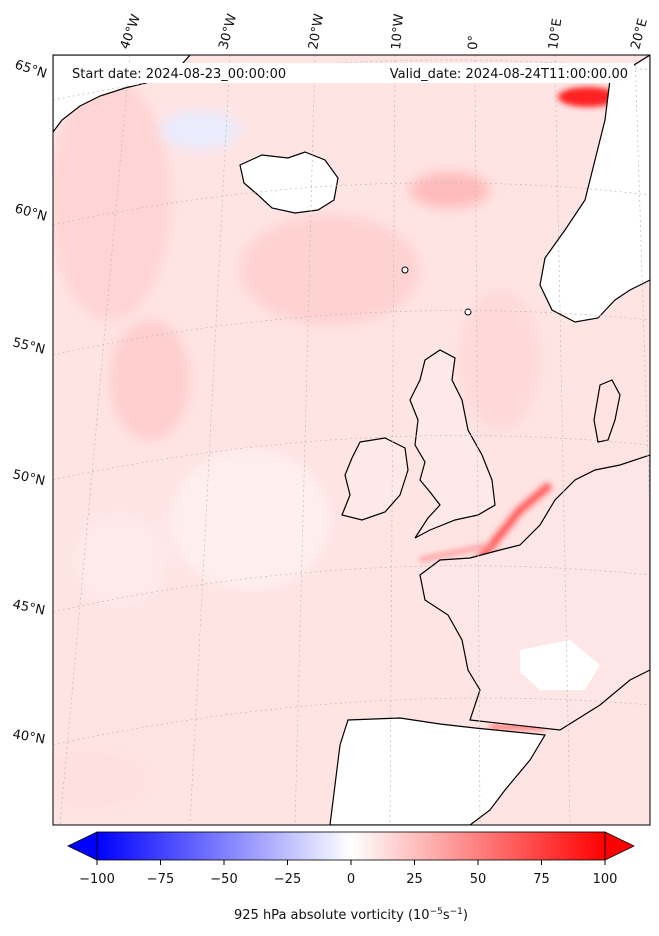 Image resolution: width=659 pixels, height=936 pixels. What do you see at coordinates (619, 846) in the screenshot?
I see `colorbar-max-extension` at bounding box center [619, 846].